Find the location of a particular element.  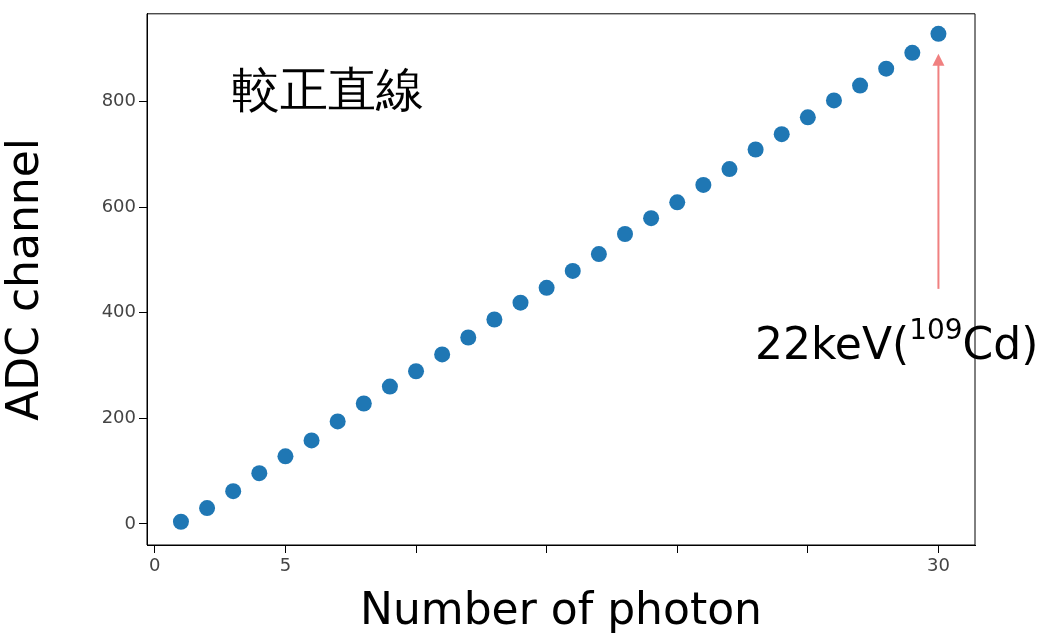

x-tick-label: 30 is located at coordinates (938, 565).